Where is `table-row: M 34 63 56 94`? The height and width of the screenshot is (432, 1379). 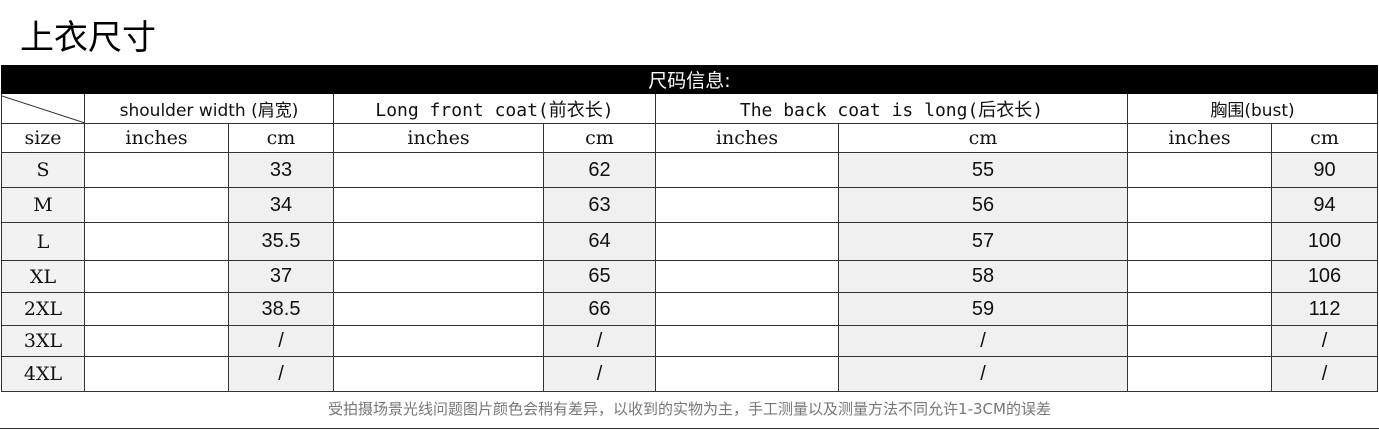
table-row: M 34 63 56 94 is located at coordinates (690, 205).